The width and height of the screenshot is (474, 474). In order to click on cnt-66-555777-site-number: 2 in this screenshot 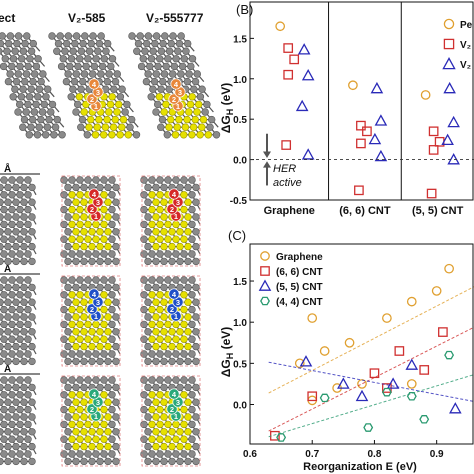, I will do `click(172, 209)`.